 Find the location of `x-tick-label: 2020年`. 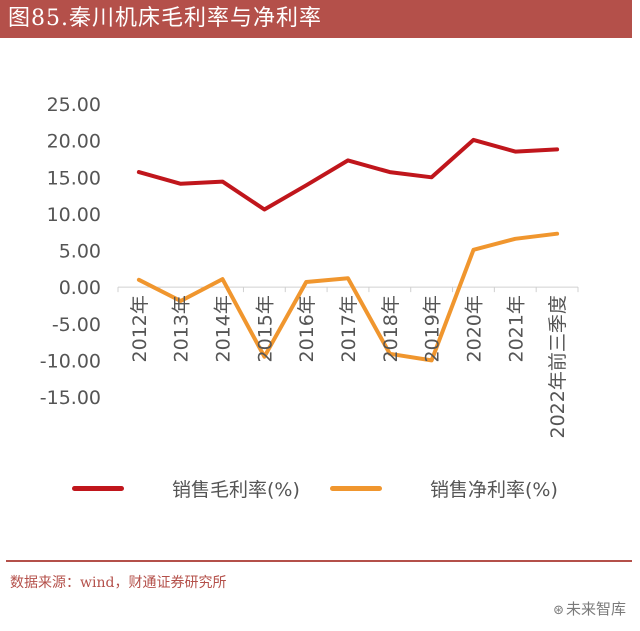

x-tick-label: 2020年 is located at coordinates (474, 328).